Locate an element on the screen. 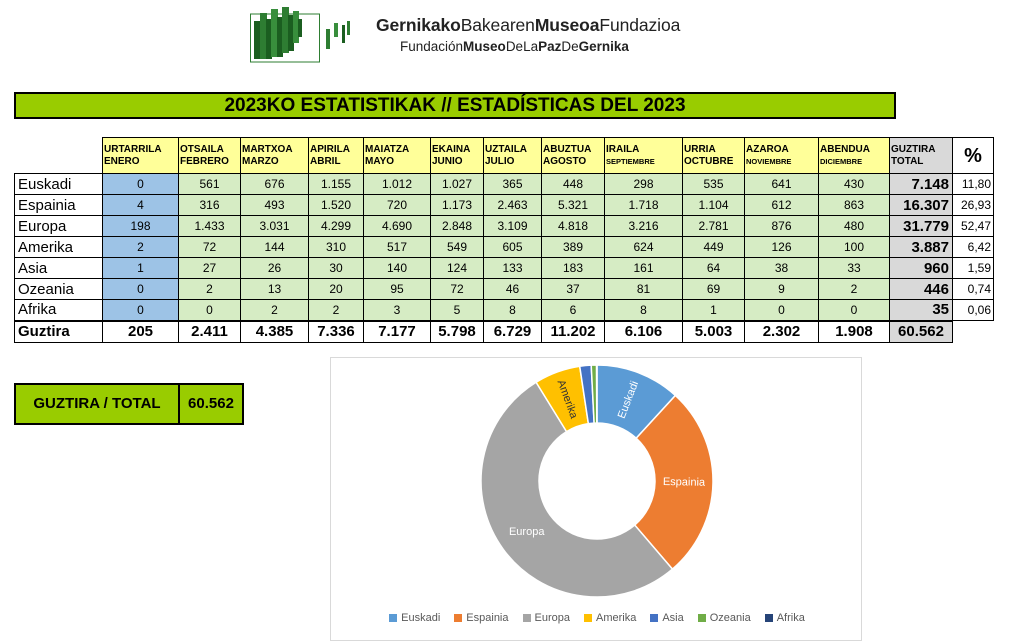 The height and width of the screenshot is (644, 1024). logo-word: Fundación is located at coordinates (432, 46).